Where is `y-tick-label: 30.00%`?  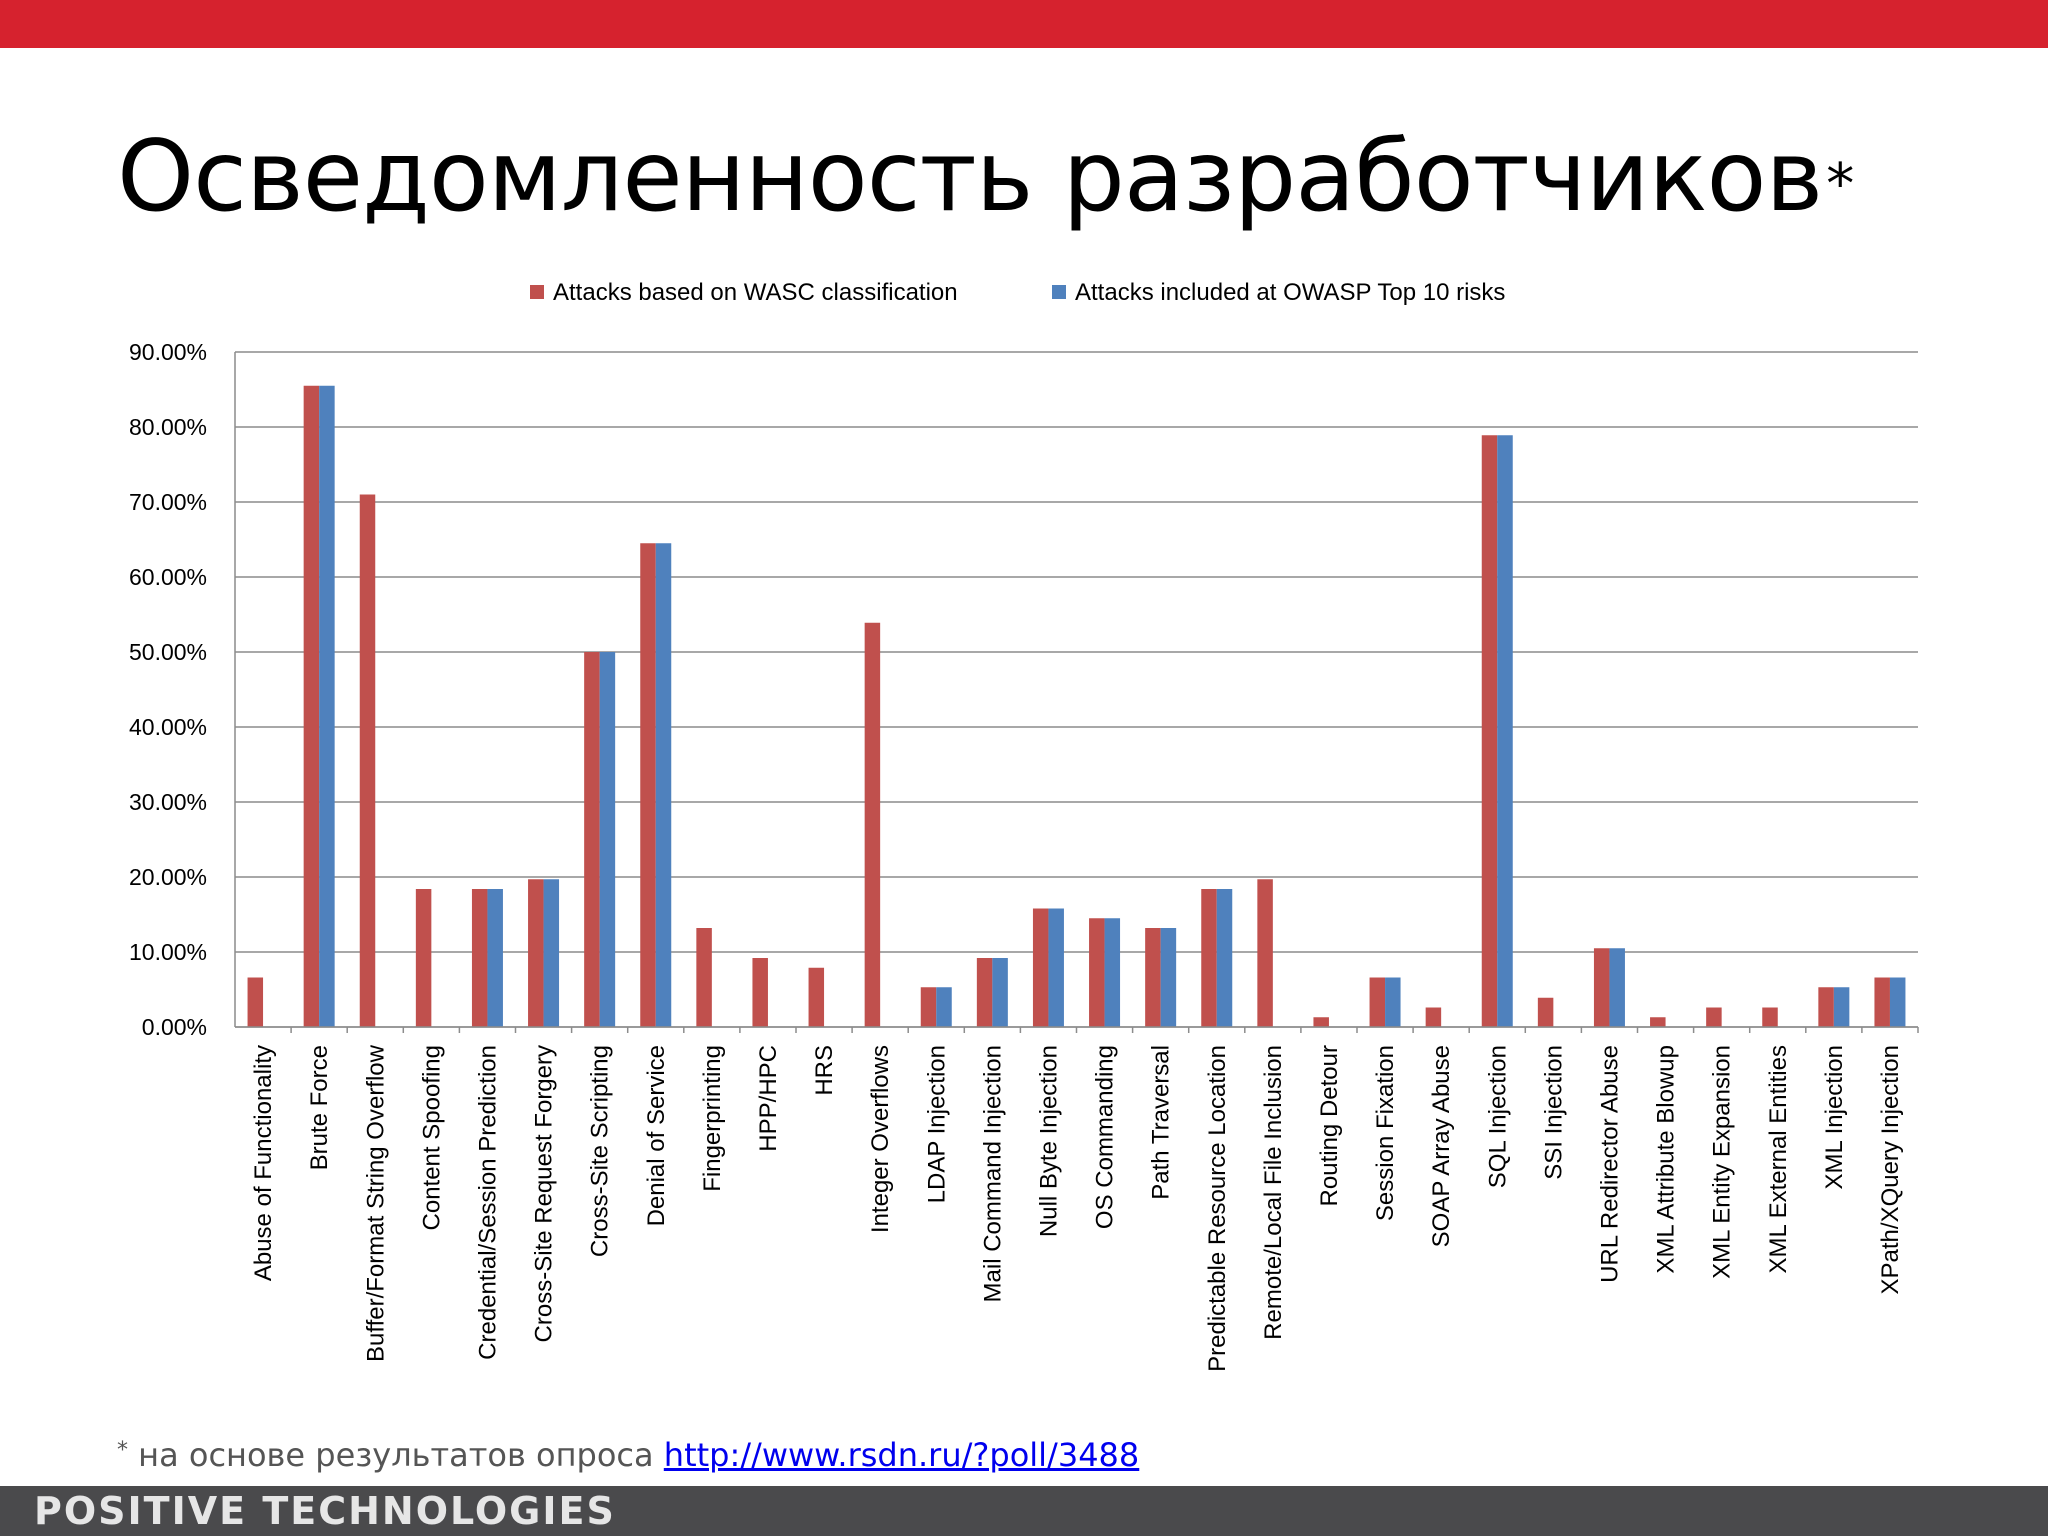 y-tick-label: 30.00% is located at coordinates (168, 802).